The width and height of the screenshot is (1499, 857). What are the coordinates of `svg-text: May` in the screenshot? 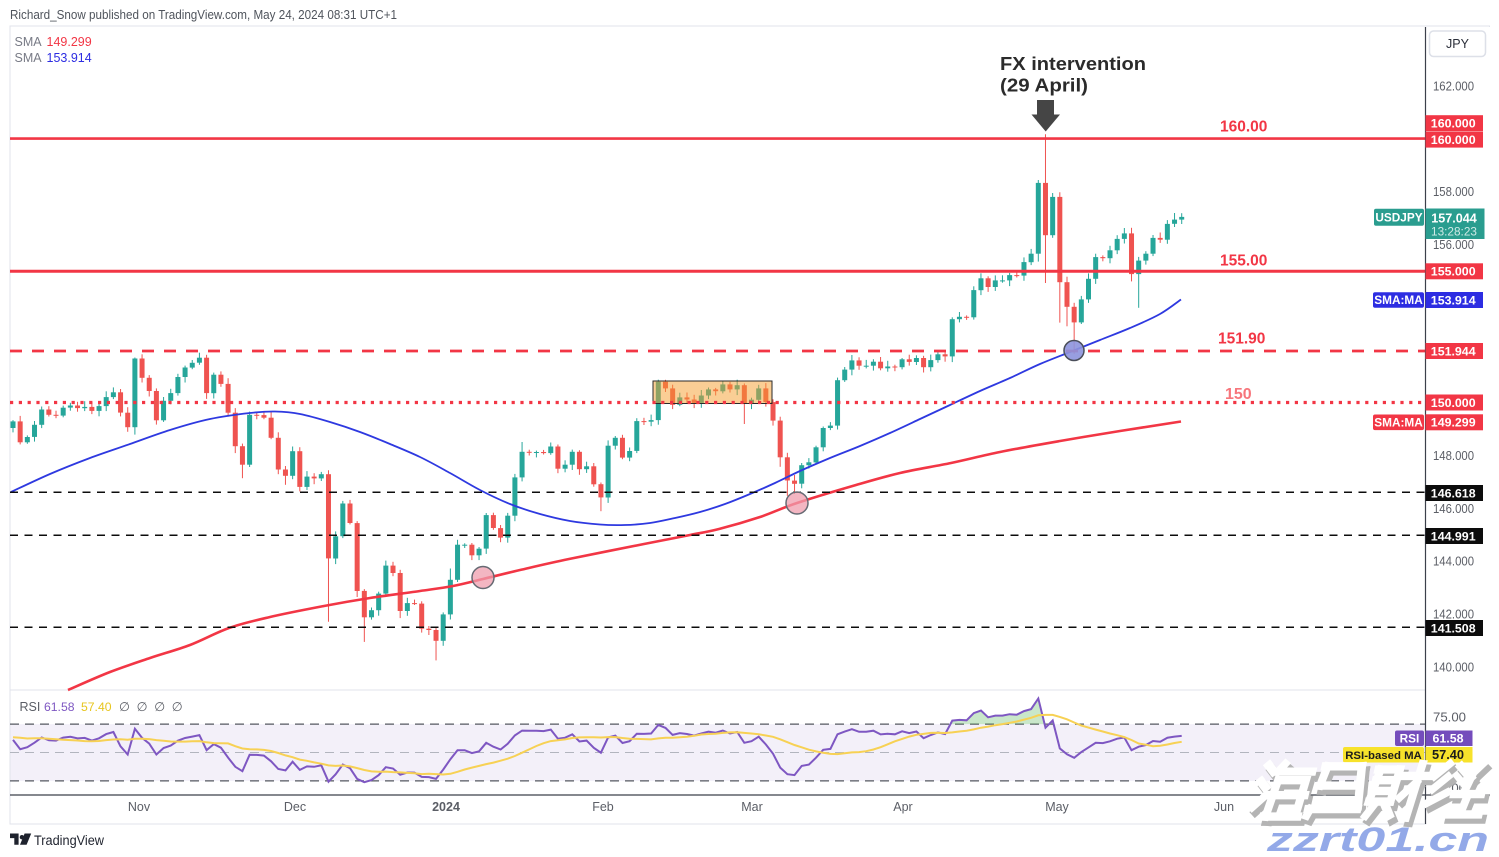 It's located at (1057, 807).